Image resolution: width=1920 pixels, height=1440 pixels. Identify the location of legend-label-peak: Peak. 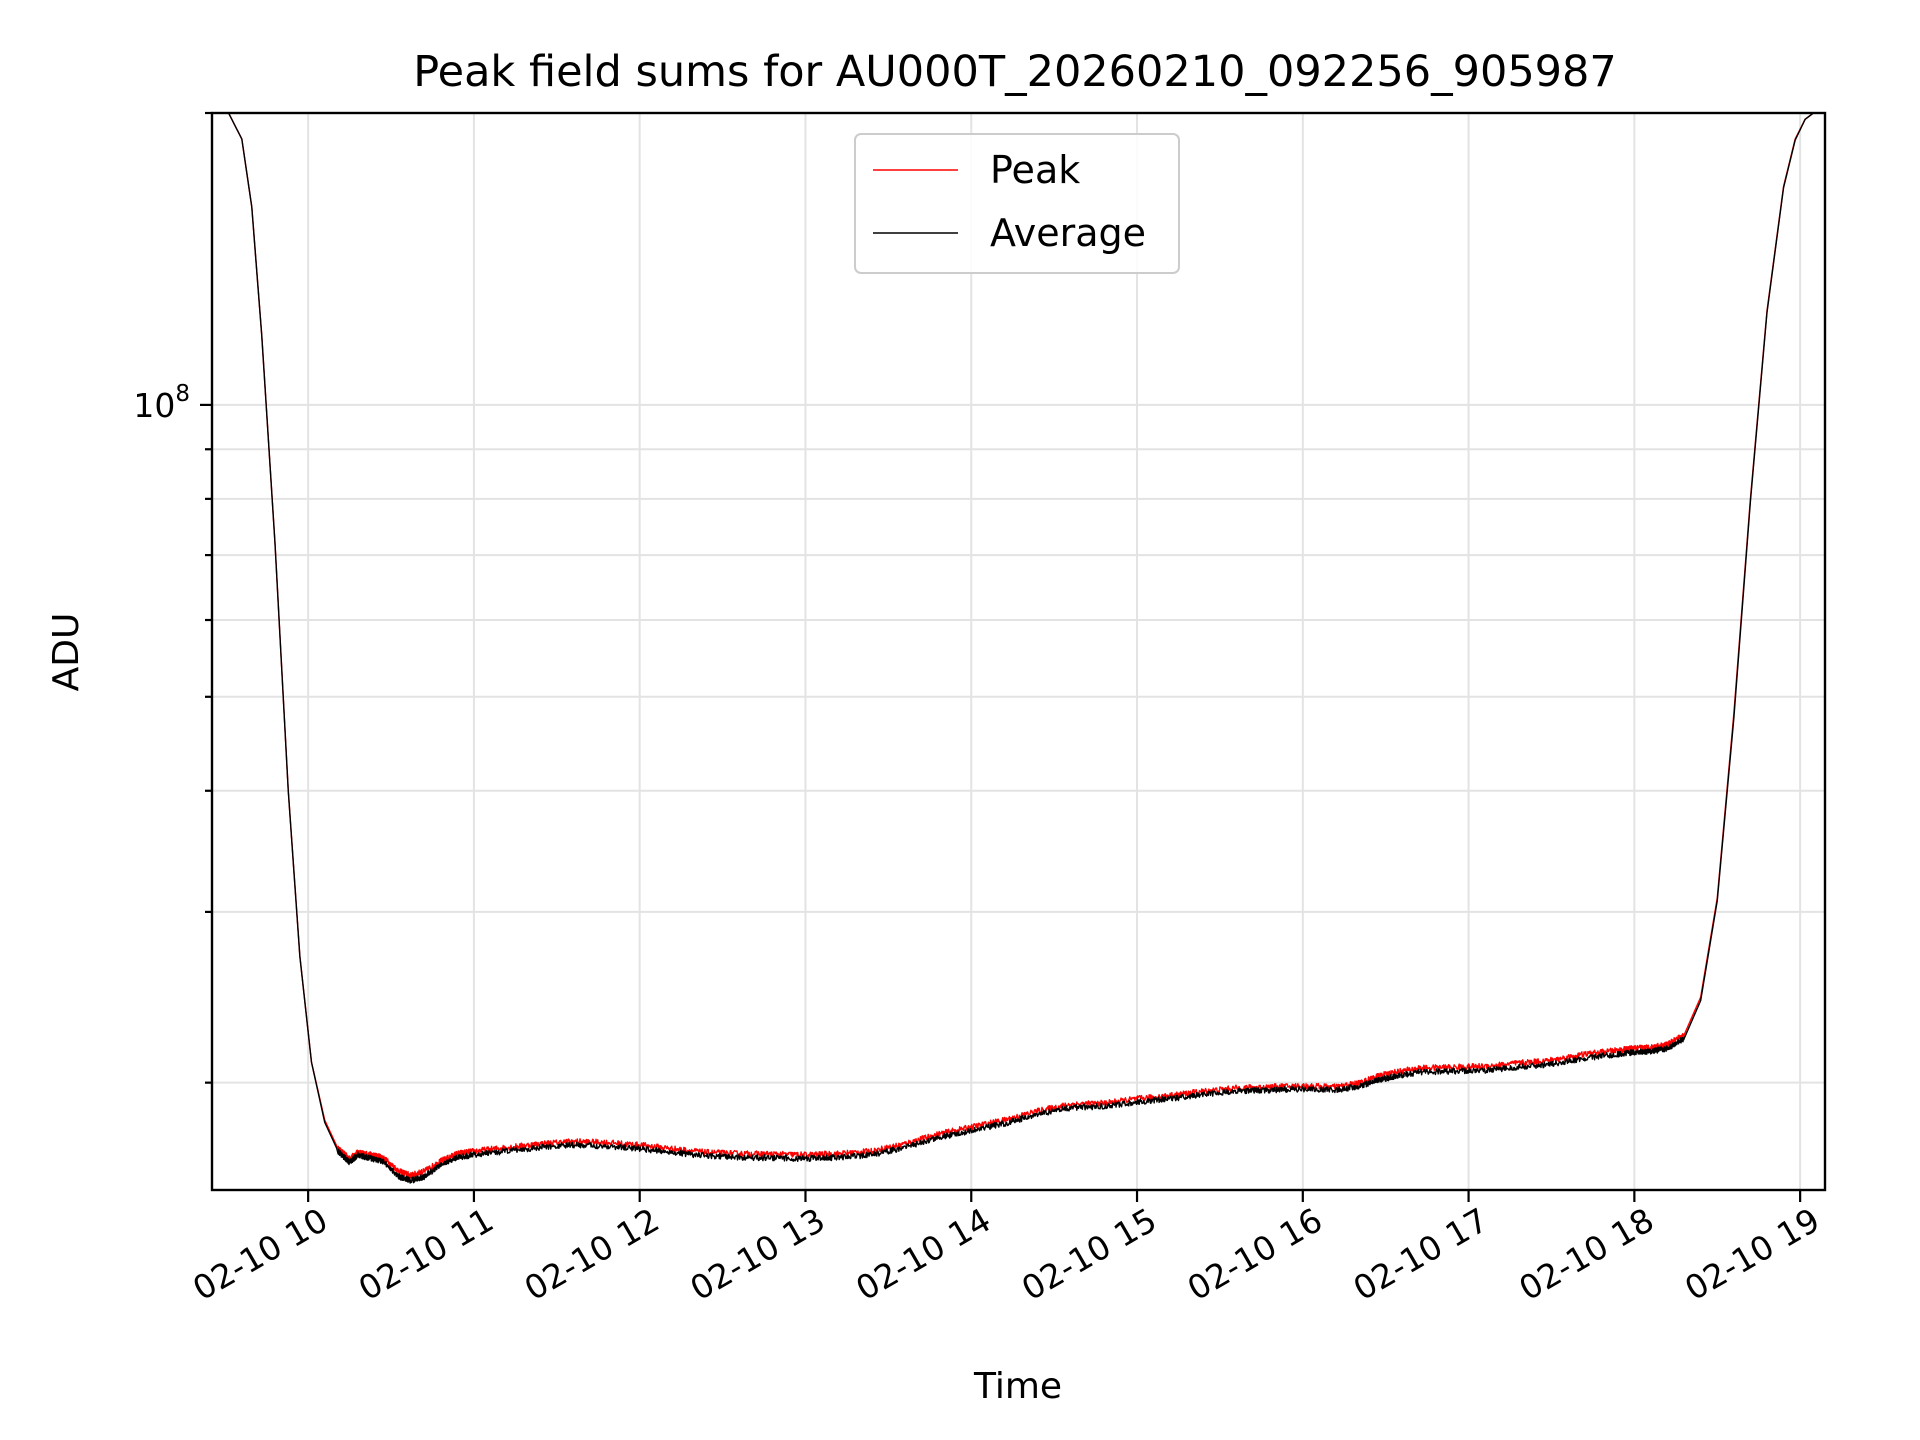
(1035, 170).